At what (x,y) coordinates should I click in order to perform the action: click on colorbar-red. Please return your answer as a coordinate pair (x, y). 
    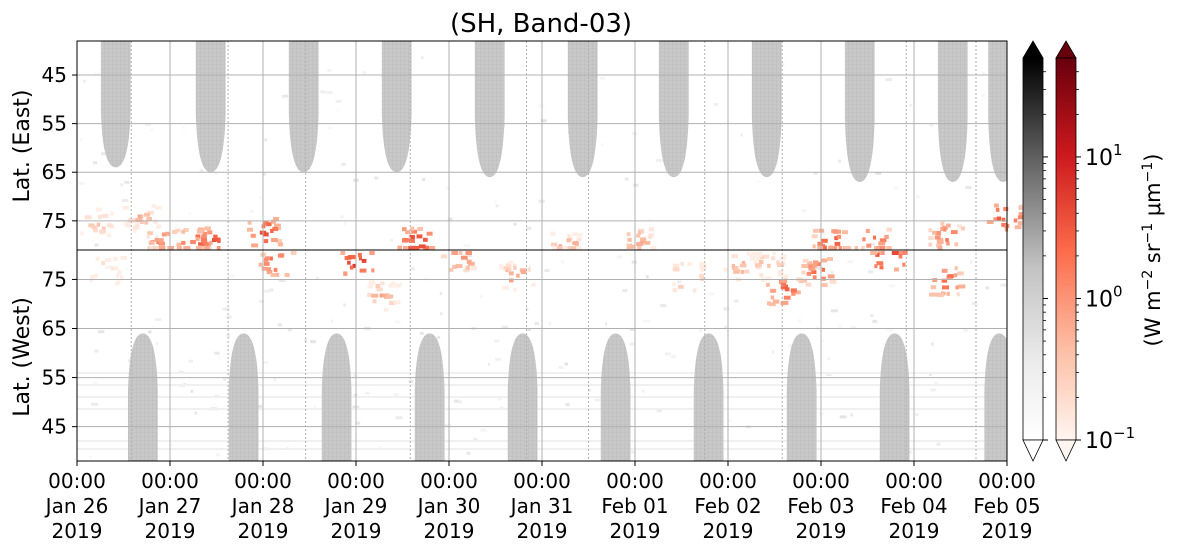
    Looking at the image, I should click on (1066, 251).